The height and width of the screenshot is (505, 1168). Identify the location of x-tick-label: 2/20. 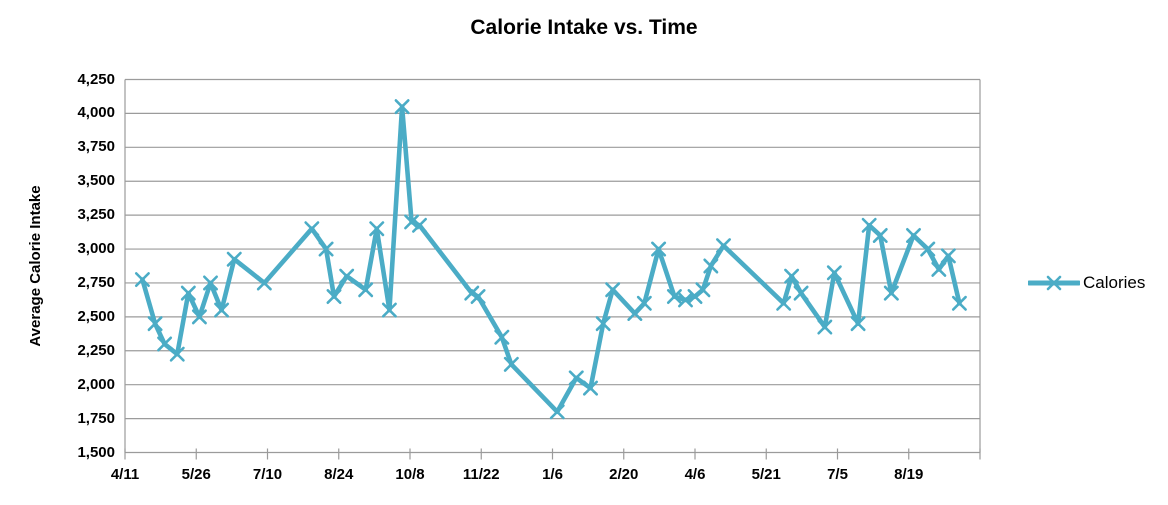
(624, 474).